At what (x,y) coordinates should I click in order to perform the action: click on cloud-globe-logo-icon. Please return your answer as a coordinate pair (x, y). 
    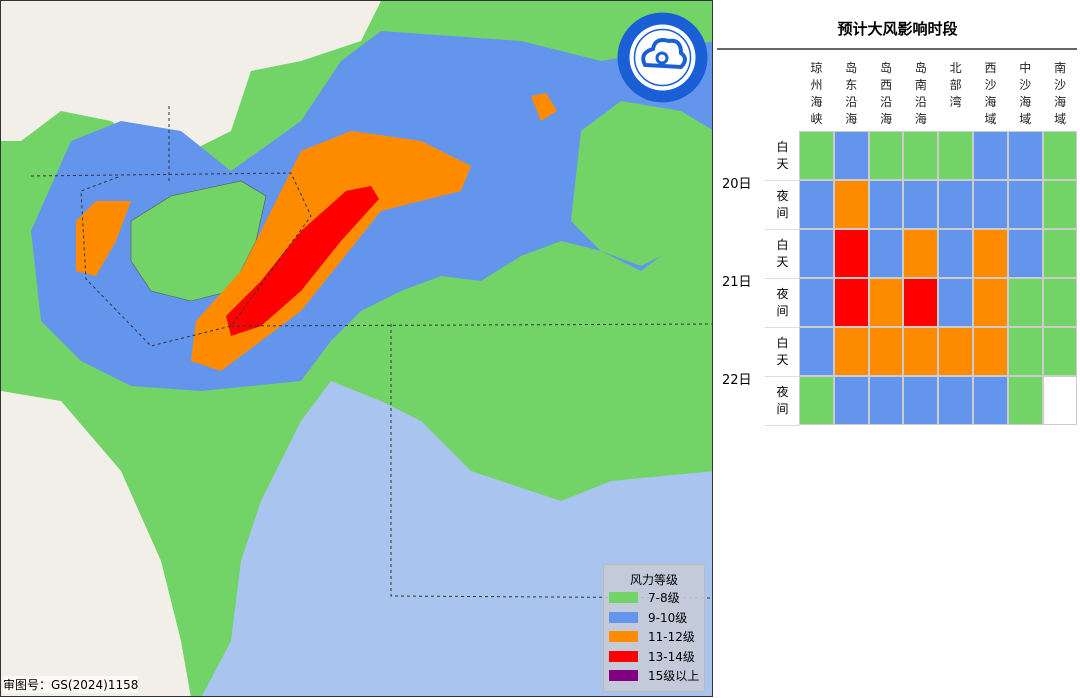
    Looking at the image, I should click on (662, 57).